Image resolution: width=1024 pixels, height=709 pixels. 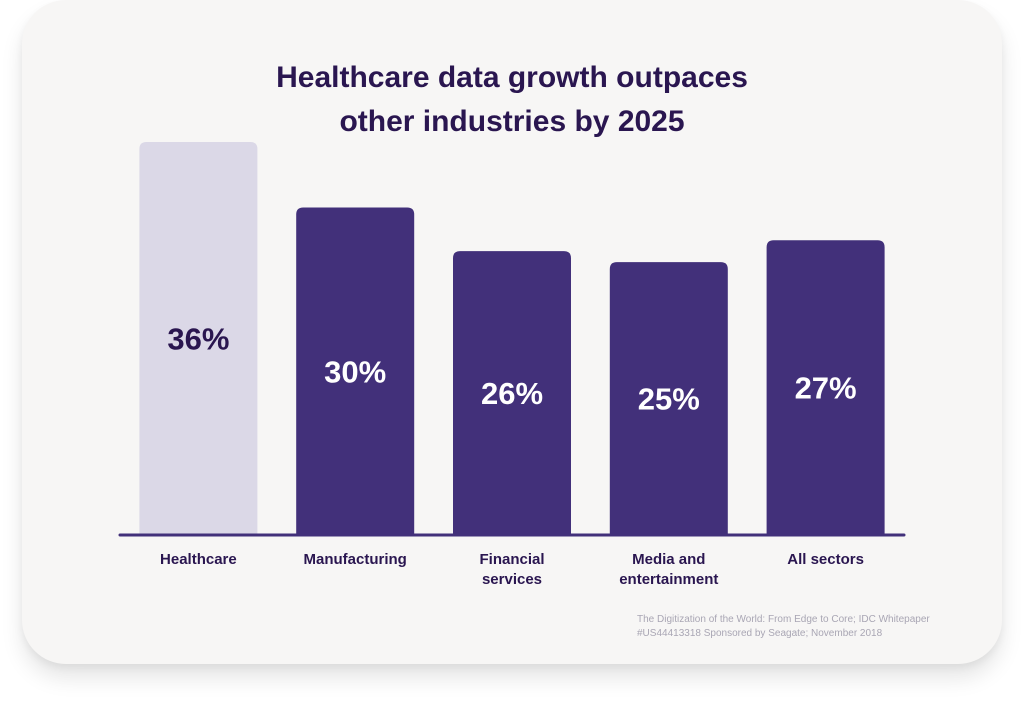 I want to click on chart-title-line-2: other industries by 2025, so click(x=512, y=121).